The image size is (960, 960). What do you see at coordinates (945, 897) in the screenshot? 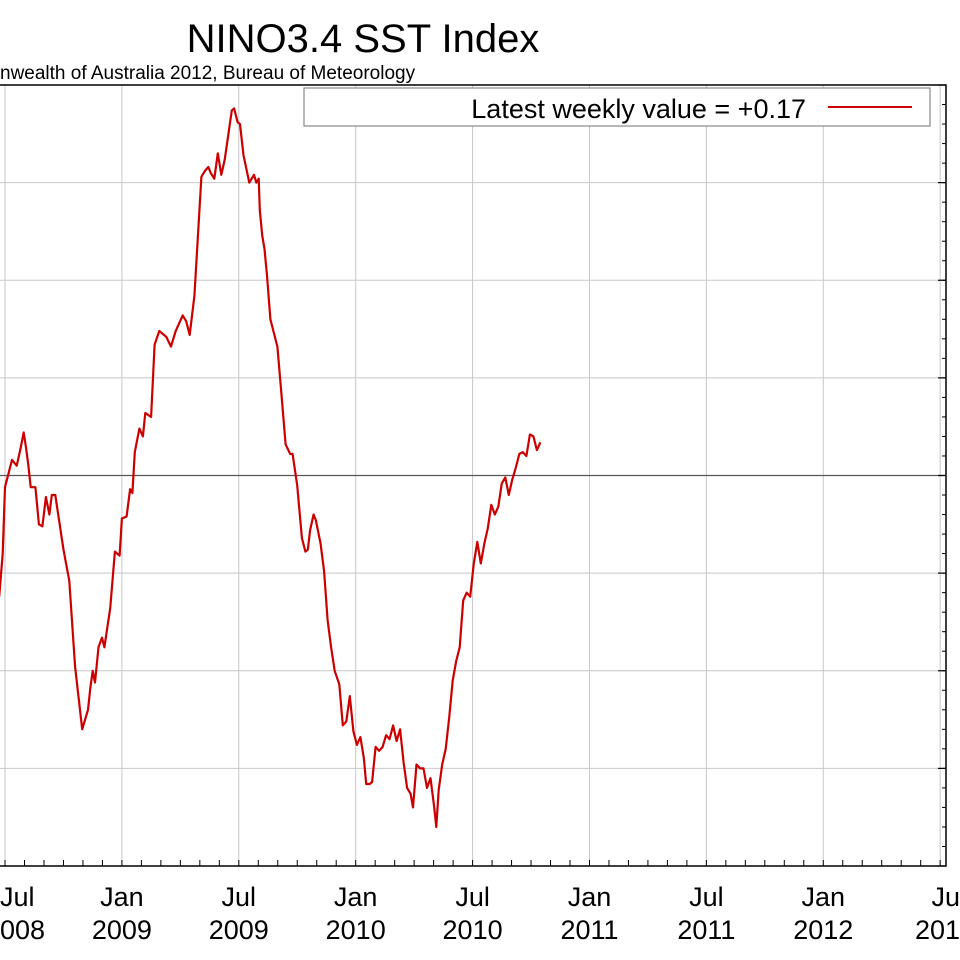
I see `x-tick-month: Ju` at bounding box center [945, 897].